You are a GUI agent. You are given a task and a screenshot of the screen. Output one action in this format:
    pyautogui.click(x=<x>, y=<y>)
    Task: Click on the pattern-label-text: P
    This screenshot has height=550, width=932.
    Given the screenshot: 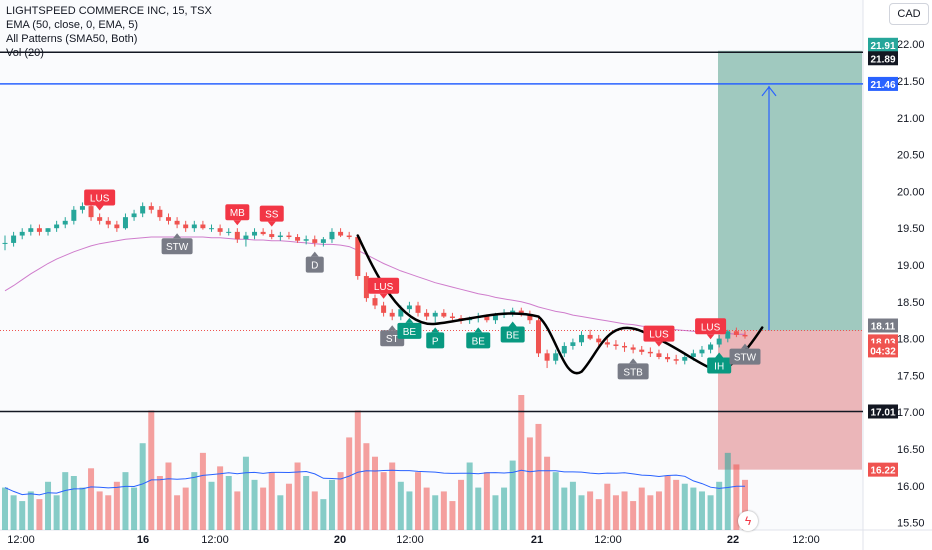 What is the action you would take?
    pyautogui.click(x=435, y=341)
    